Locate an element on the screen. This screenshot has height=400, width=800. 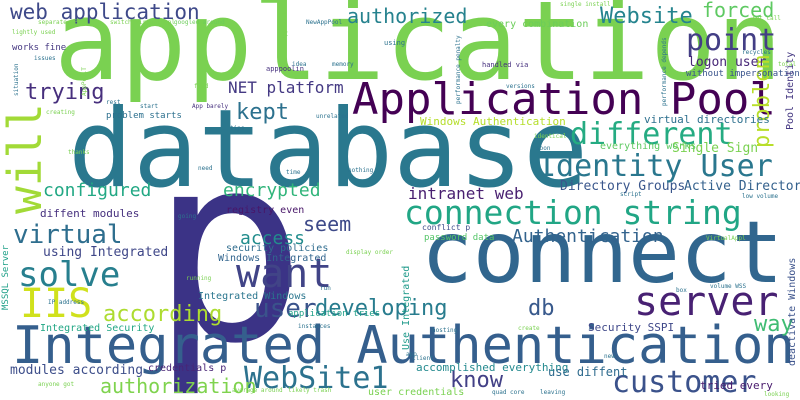
word-intranet-web: intranet web is located at coordinates (466, 193).